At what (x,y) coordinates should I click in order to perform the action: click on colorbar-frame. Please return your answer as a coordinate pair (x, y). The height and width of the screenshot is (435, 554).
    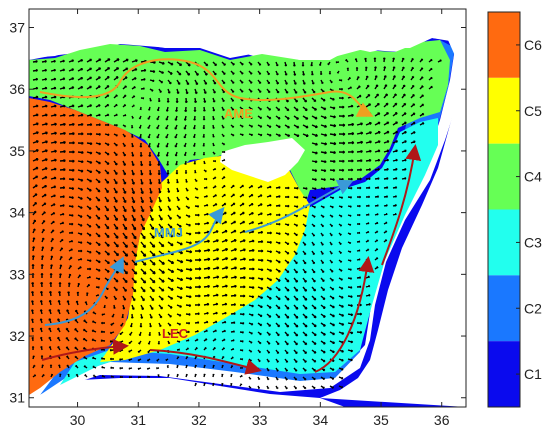
    Looking at the image, I should click on (504, 209).